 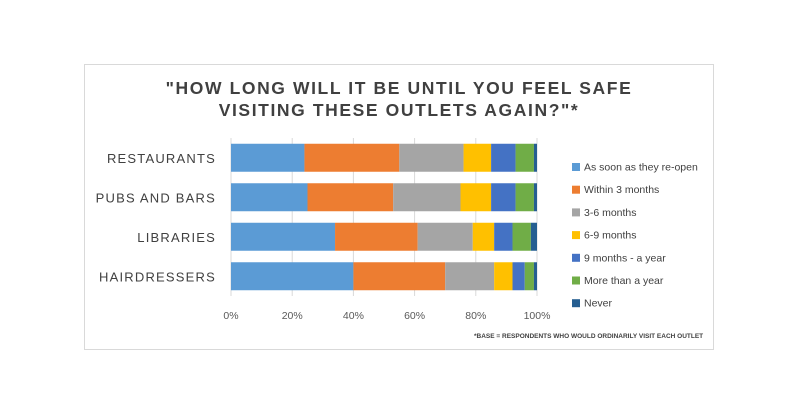 What do you see at coordinates (610, 213) in the screenshot?
I see `legend-label: 3-6 months` at bounding box center [610, 213].